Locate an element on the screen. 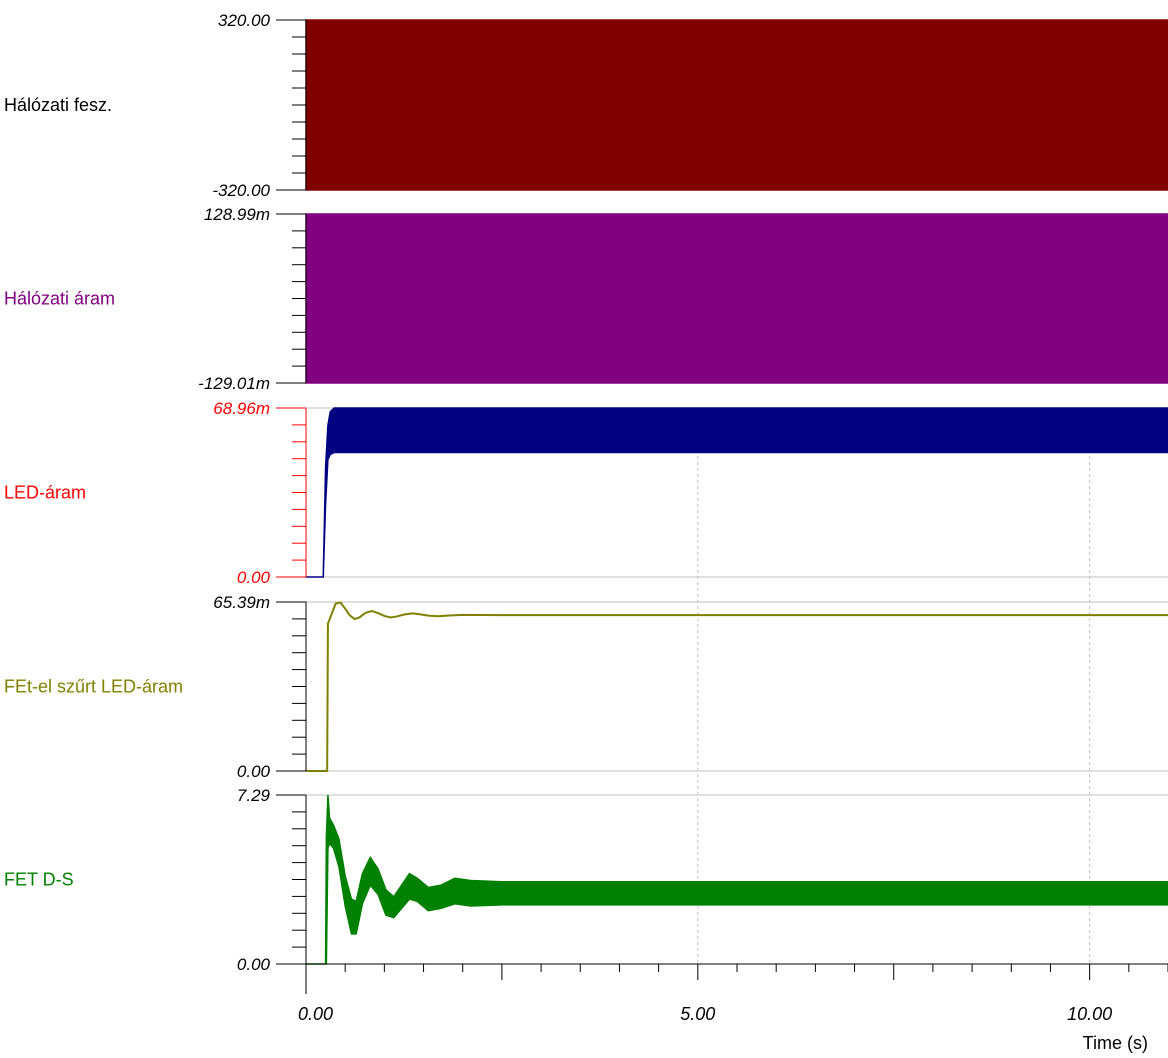 The height and width of the screenshot is (1058, 1168). x-axis-tick-label: 10.00 is located at coordinates (1089, 1014).